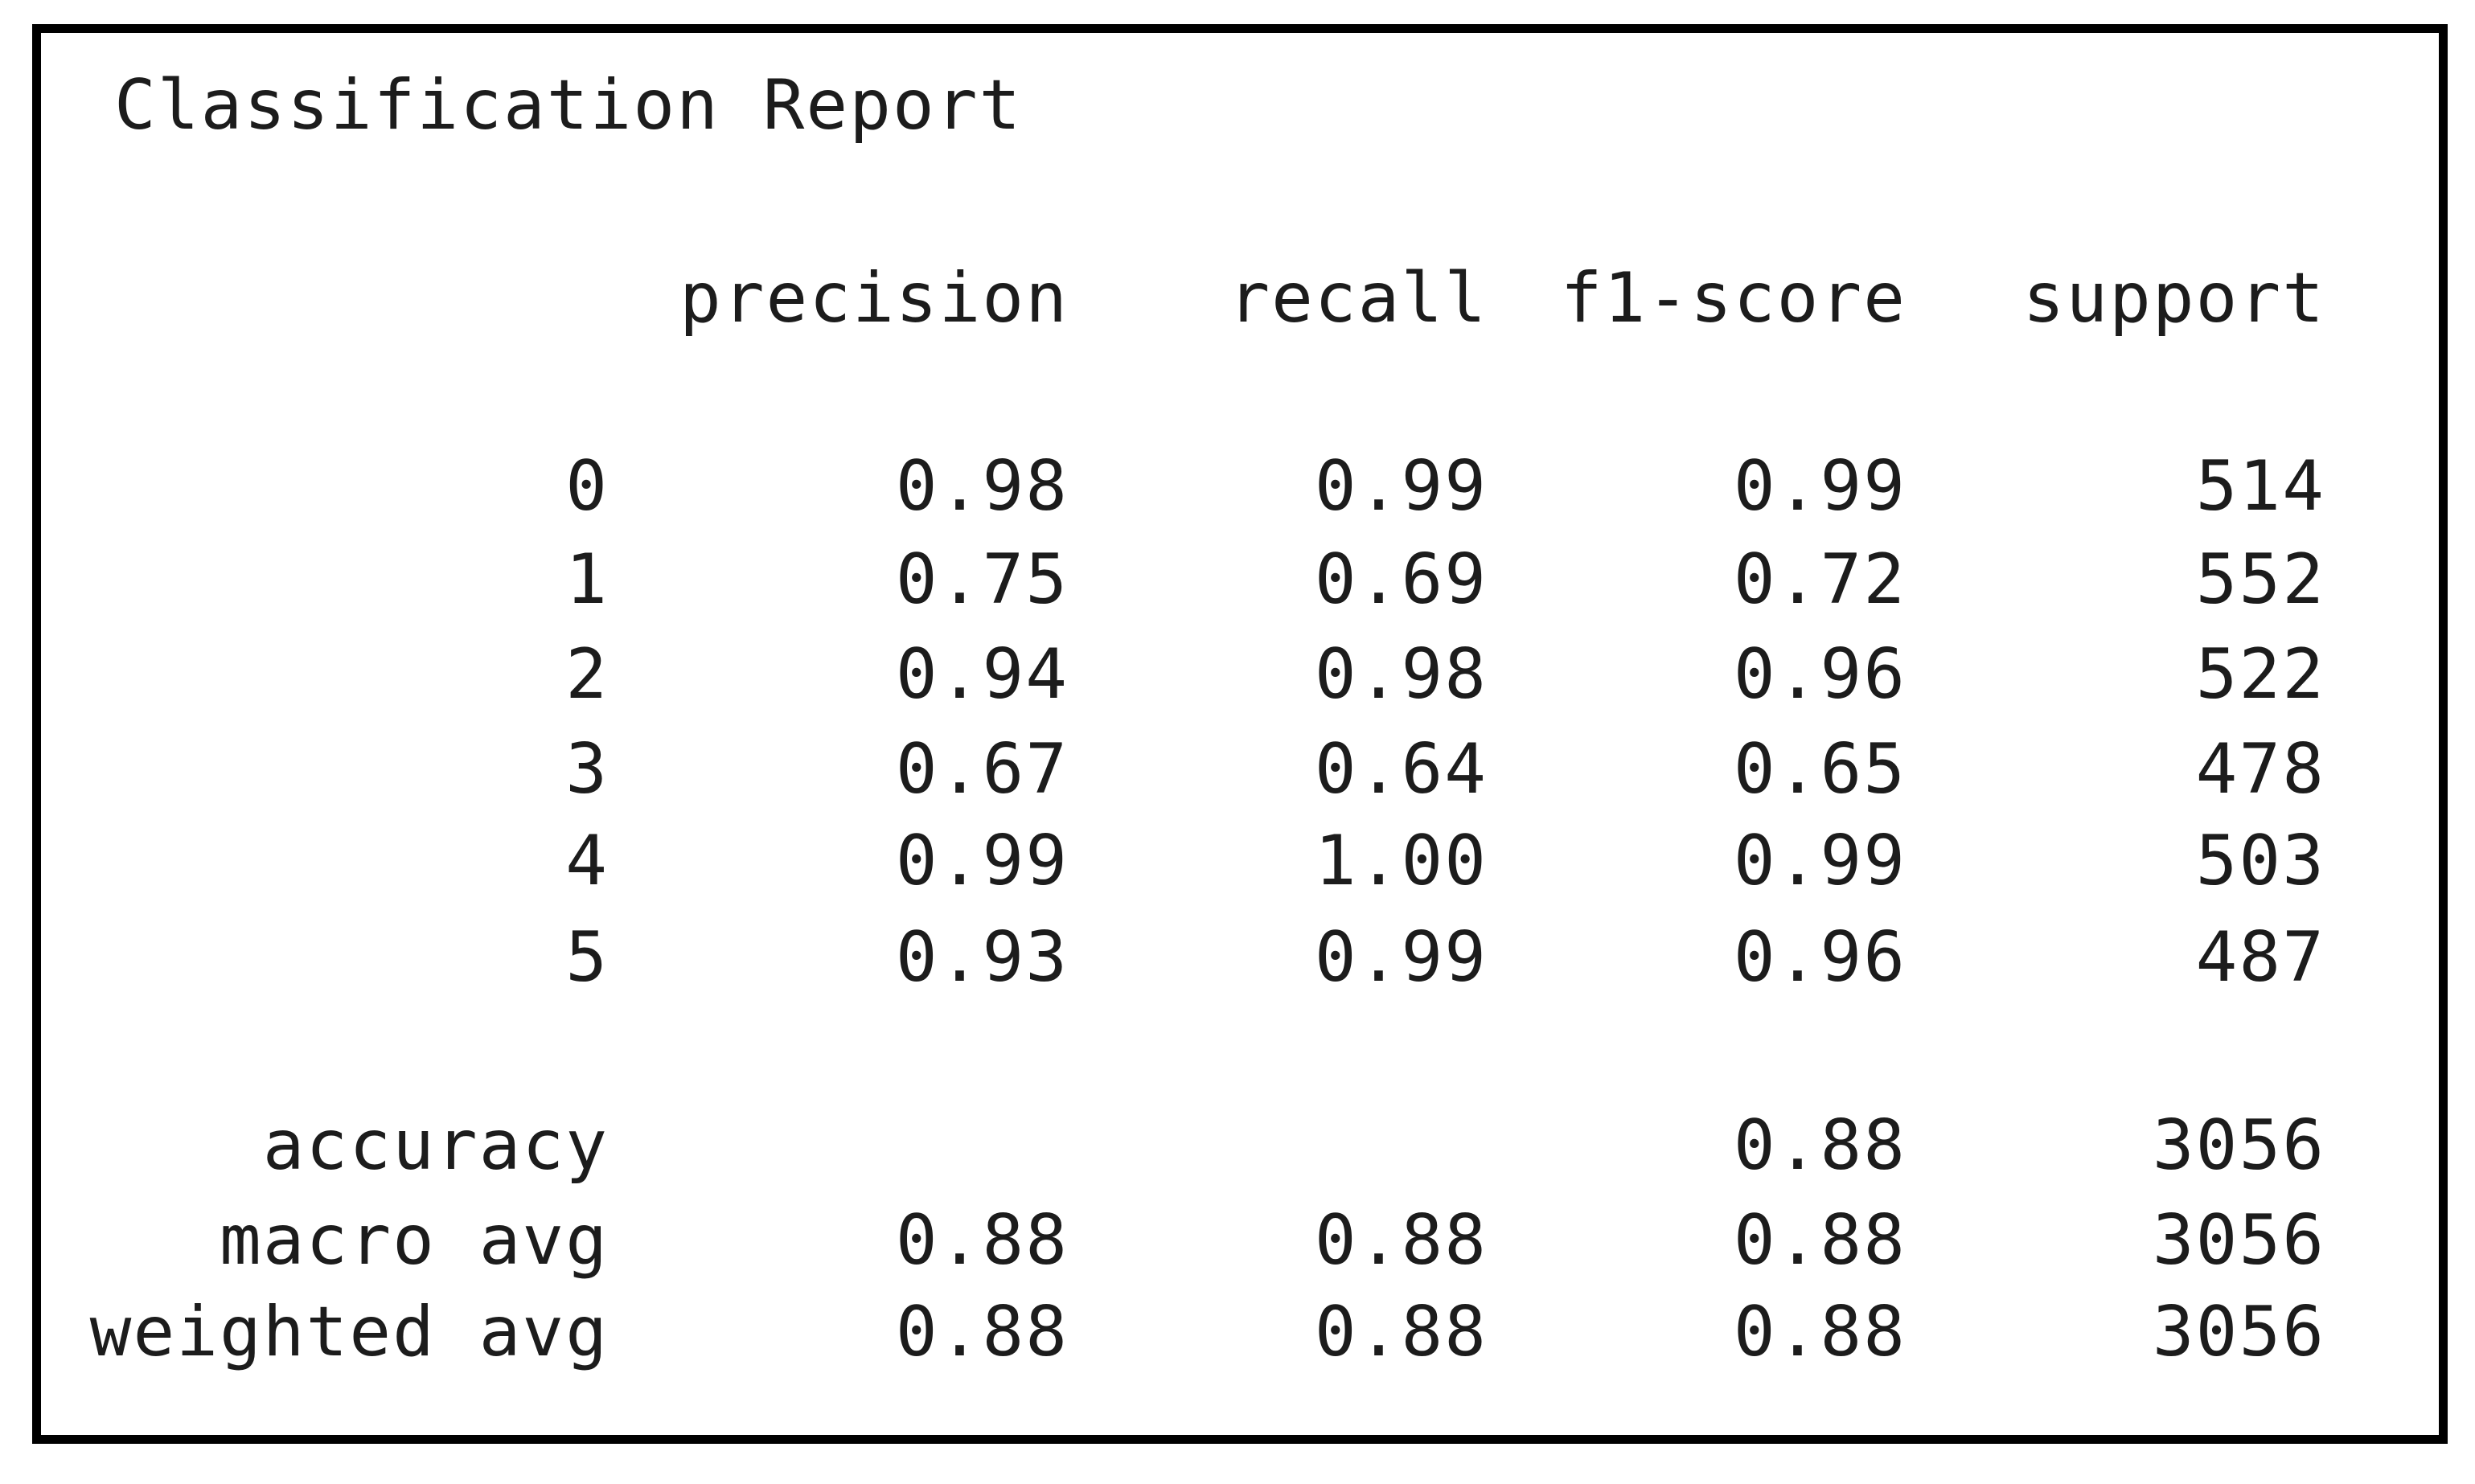 The width and height of the screenshot is (2475, 1484). What do you see at coordinates (1820, 861) in the screenshot?
I see `class-4-f1: 0.99` at bounding box center [1820, 861].